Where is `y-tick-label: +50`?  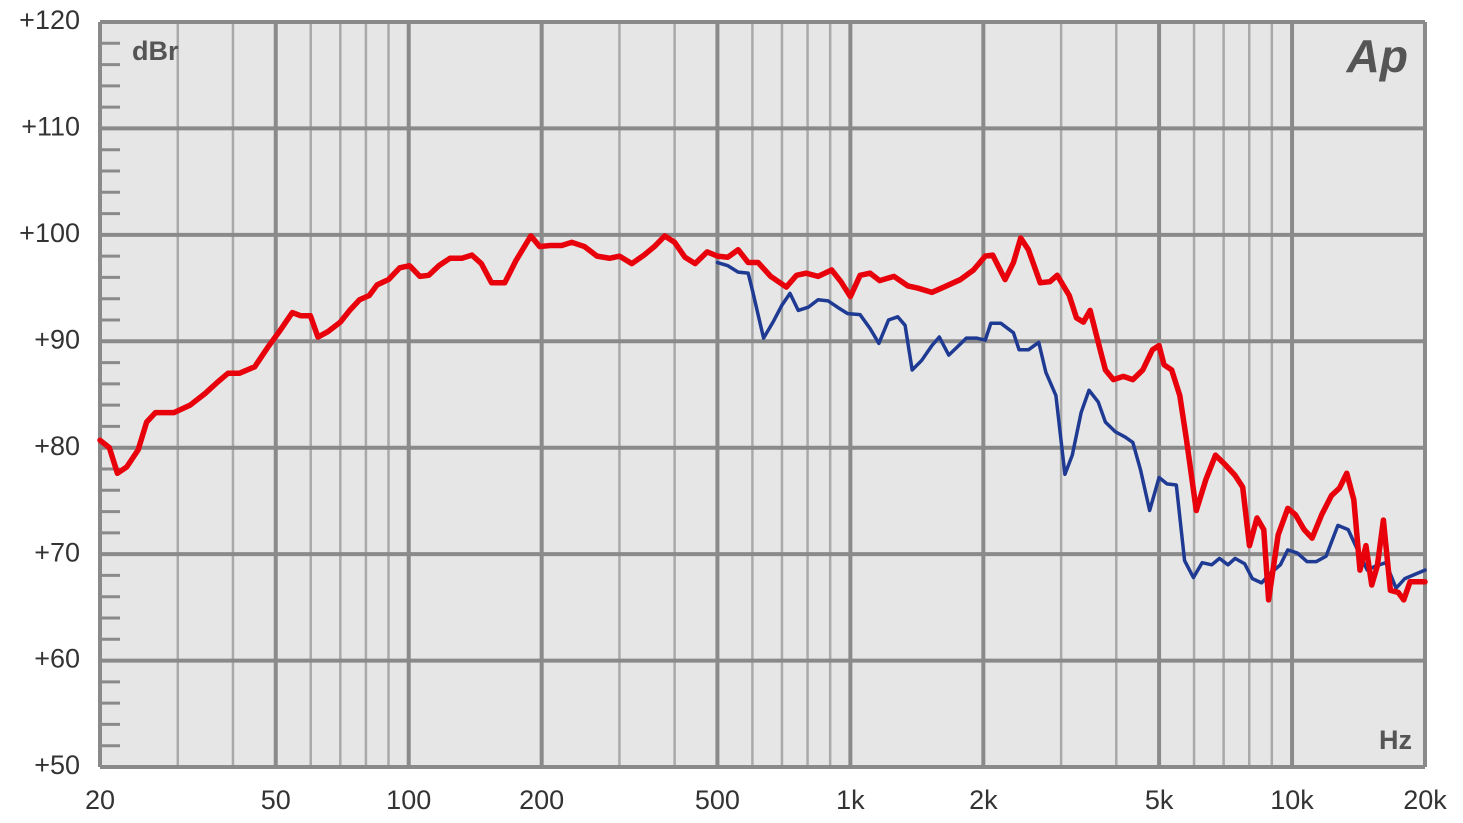 y-tick-label: +50 is located at coordinates (57, 765).